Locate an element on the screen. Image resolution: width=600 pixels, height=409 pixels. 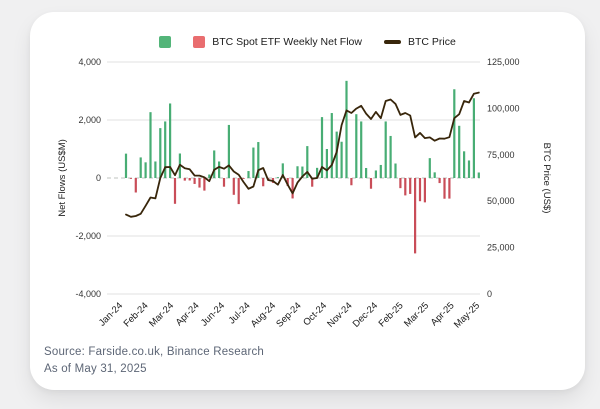
svg-text: Oct-24 is located at coordinates (315, 314).